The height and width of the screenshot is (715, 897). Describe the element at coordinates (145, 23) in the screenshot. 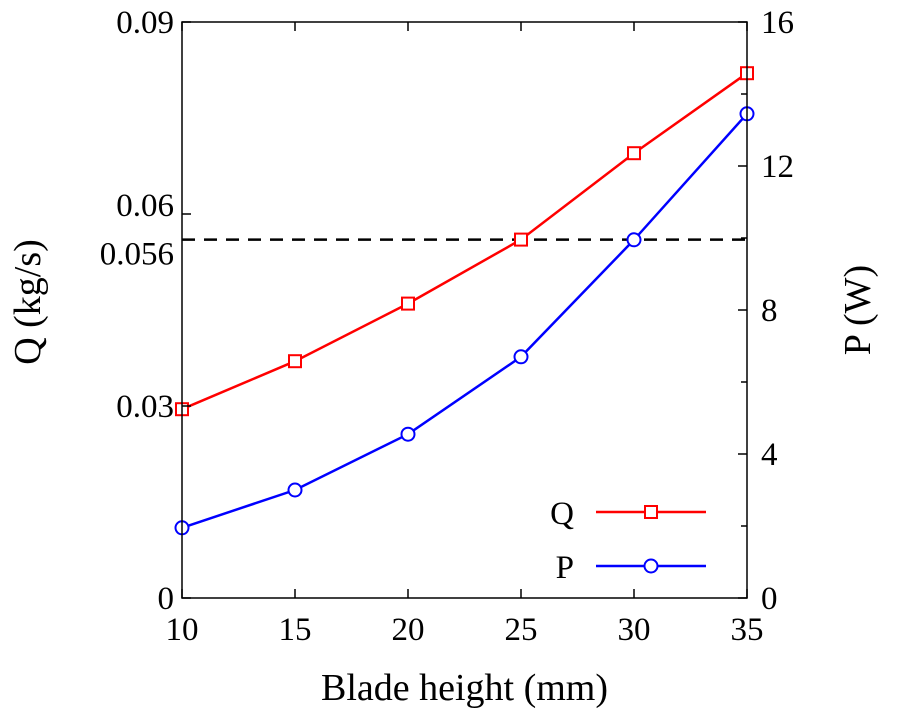

I see `y-left-tick-label: 0.09` at that location.